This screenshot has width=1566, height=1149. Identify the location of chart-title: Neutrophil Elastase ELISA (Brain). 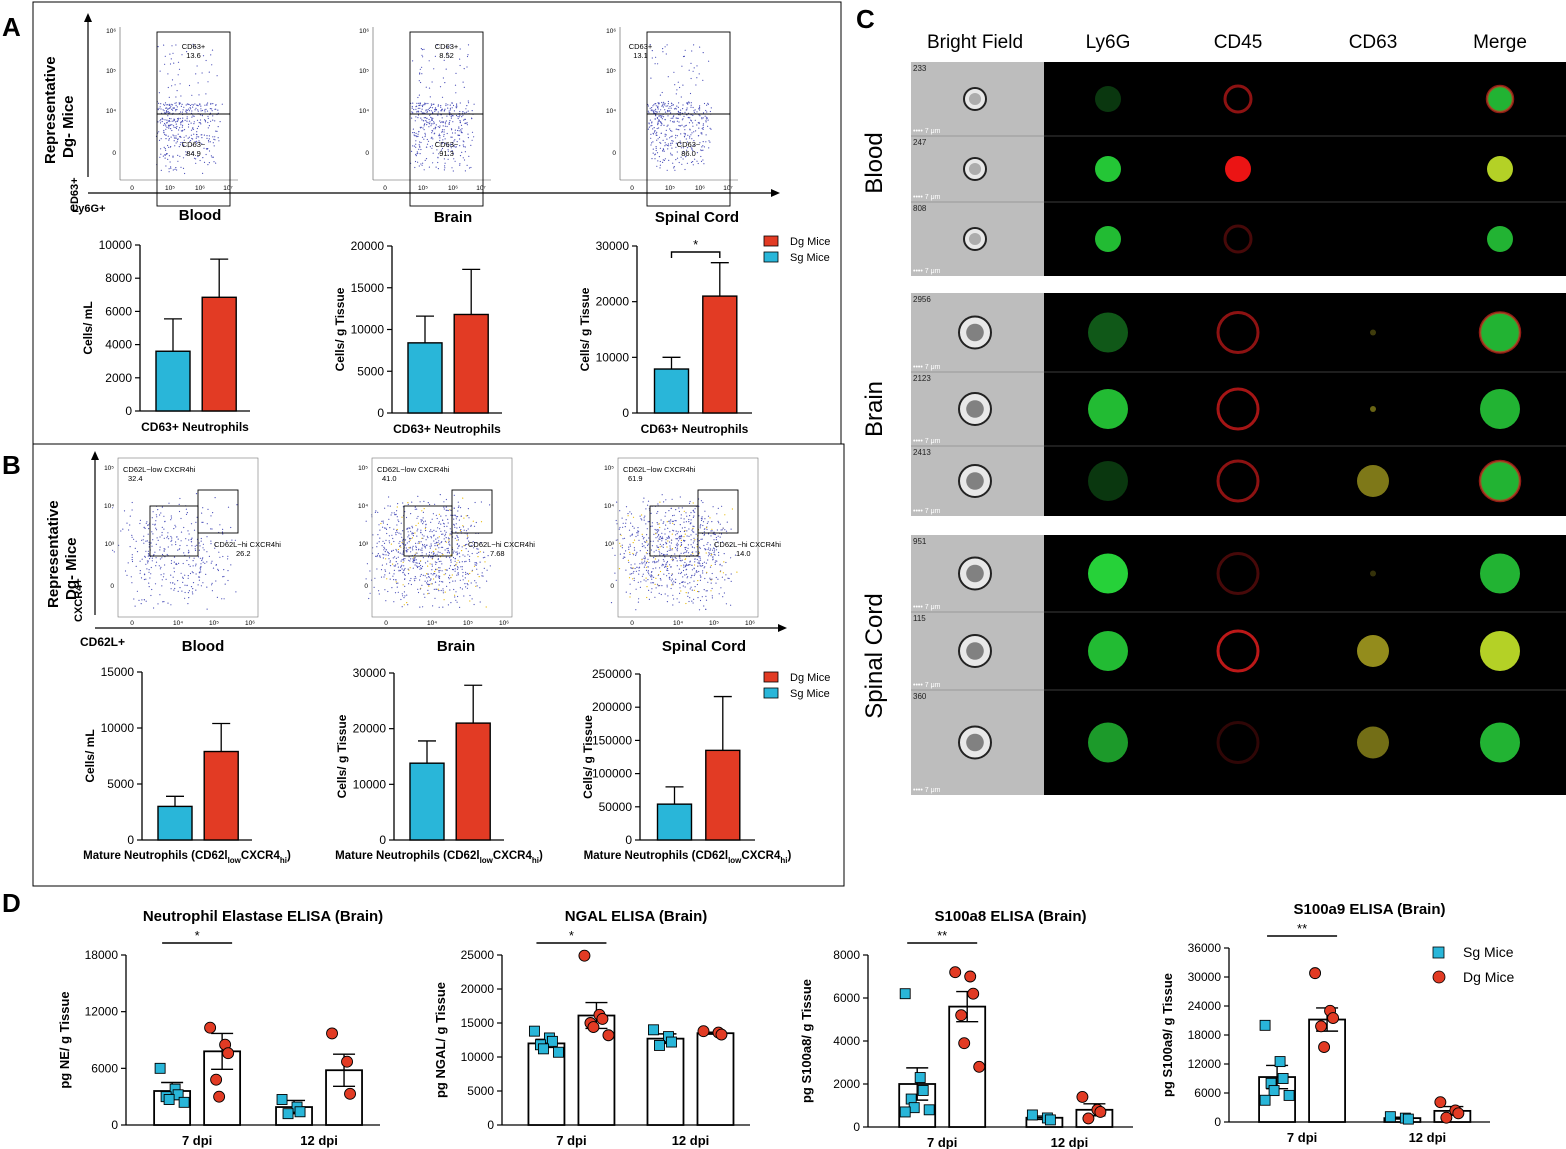
(263, 916).